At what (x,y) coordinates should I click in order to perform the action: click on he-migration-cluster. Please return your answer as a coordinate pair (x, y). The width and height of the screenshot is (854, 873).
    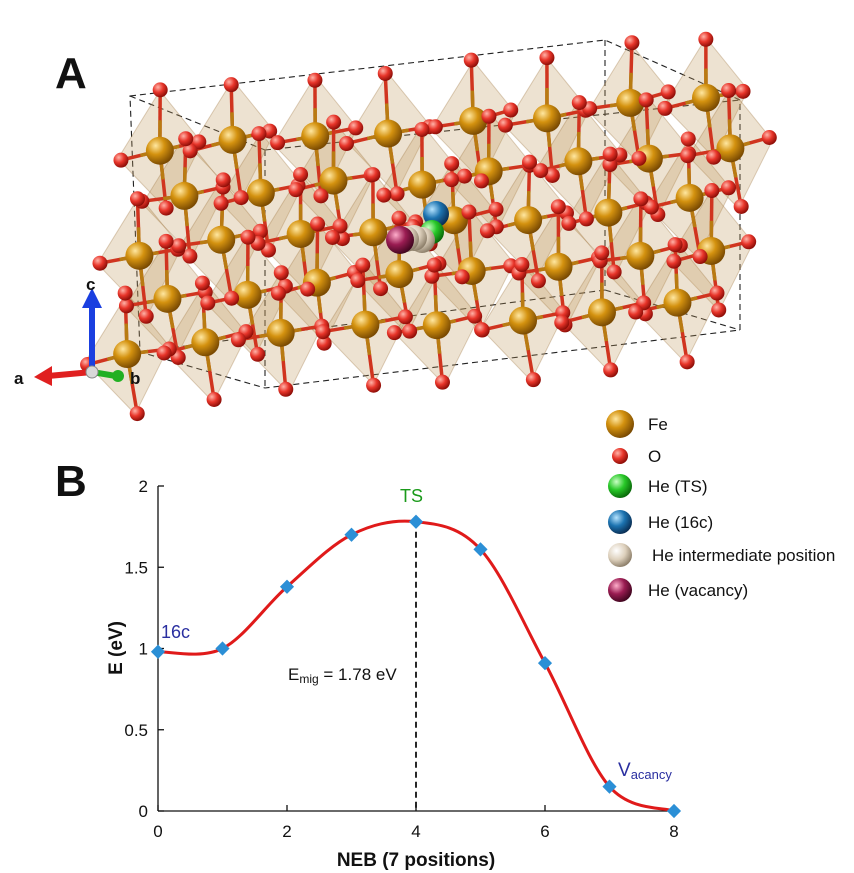
    Looking at the image, I should click on (417, 227).